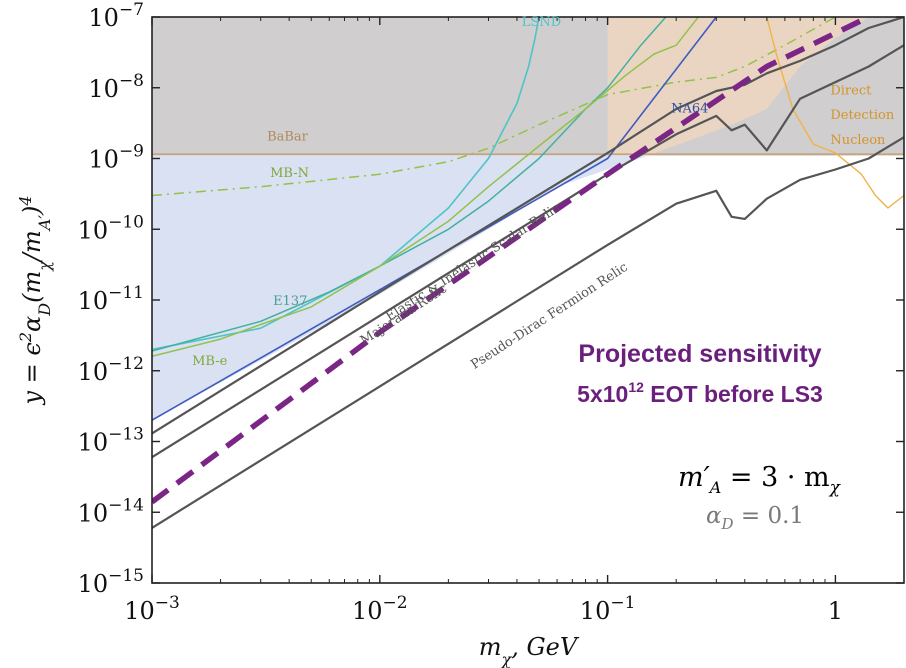  I want to click on x-tick-label: 1, so click(835, 611).